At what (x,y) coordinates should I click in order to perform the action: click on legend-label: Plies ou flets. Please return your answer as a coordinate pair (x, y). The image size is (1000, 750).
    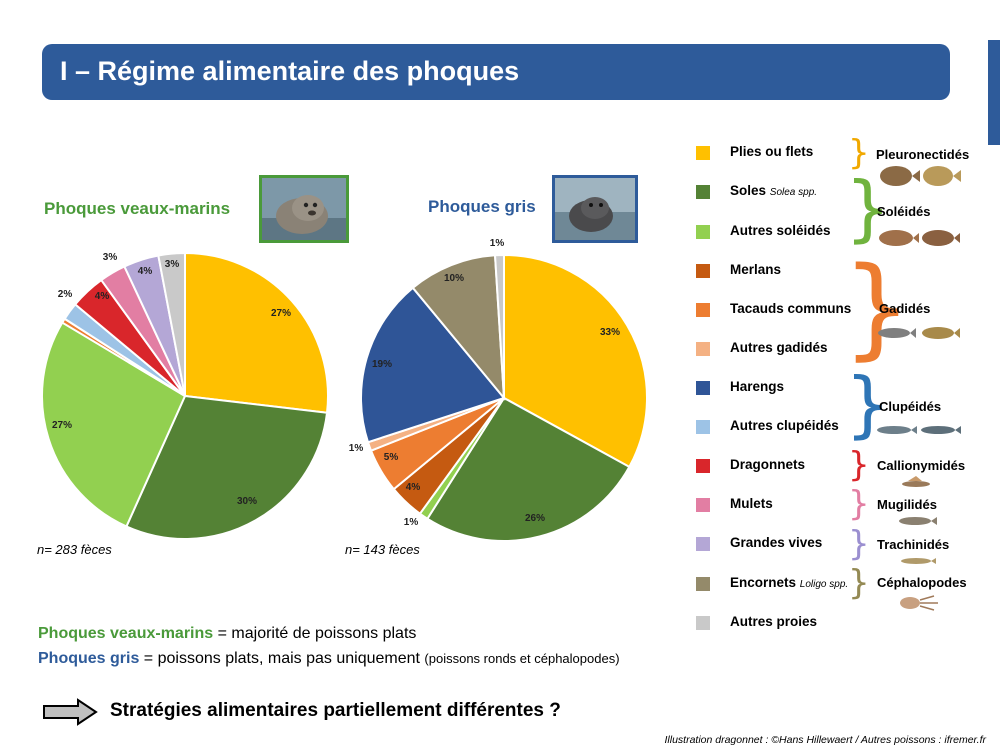
    Looking at the image, I should click on (772, 151).